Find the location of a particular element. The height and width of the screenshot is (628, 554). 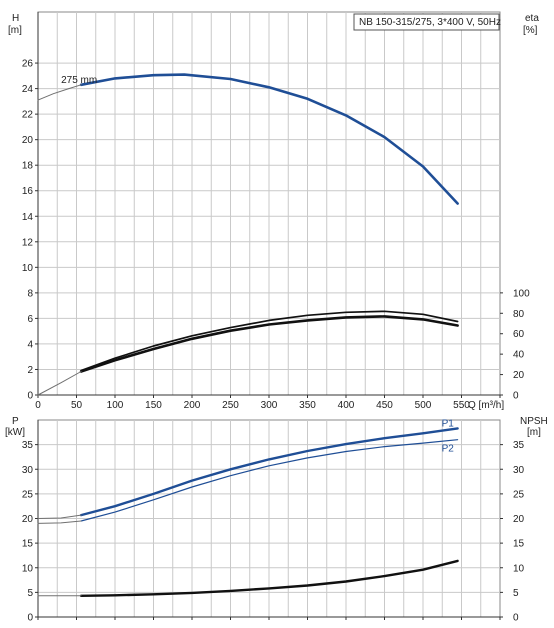

bottom-right-tick-label: 20 is located at coordinates (519, 519).